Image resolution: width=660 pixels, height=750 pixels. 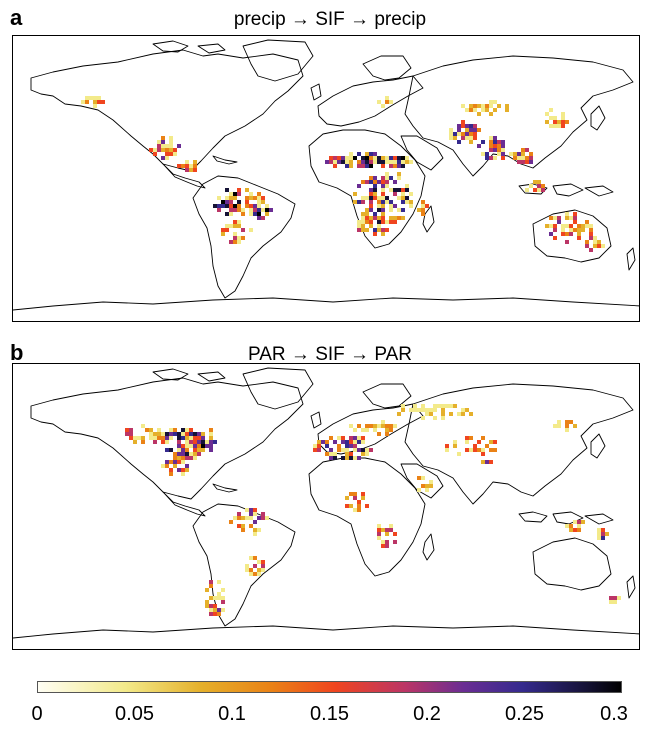 I want to click on madagascar-outline, so click(x=428, y=219).